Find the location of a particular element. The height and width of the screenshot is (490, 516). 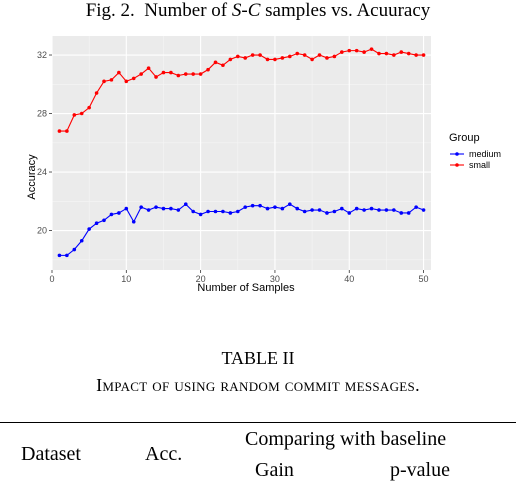

legend-key-point-small is located at coordinates (457, 165).